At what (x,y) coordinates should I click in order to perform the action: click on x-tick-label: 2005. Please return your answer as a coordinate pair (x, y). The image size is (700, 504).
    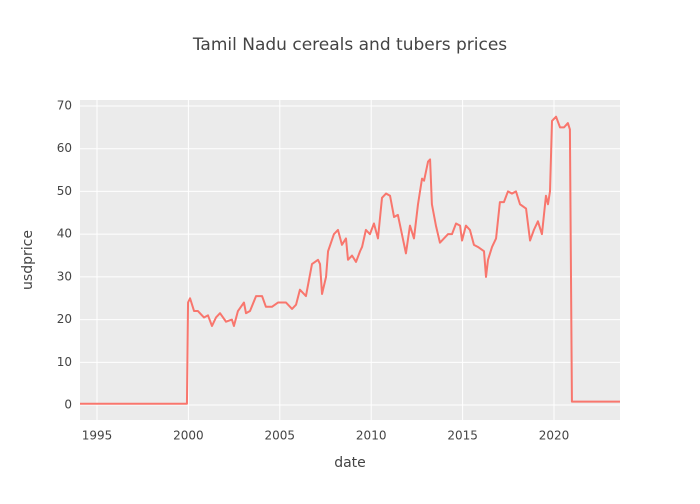
    Looking at the image, I should click on (280, 436).